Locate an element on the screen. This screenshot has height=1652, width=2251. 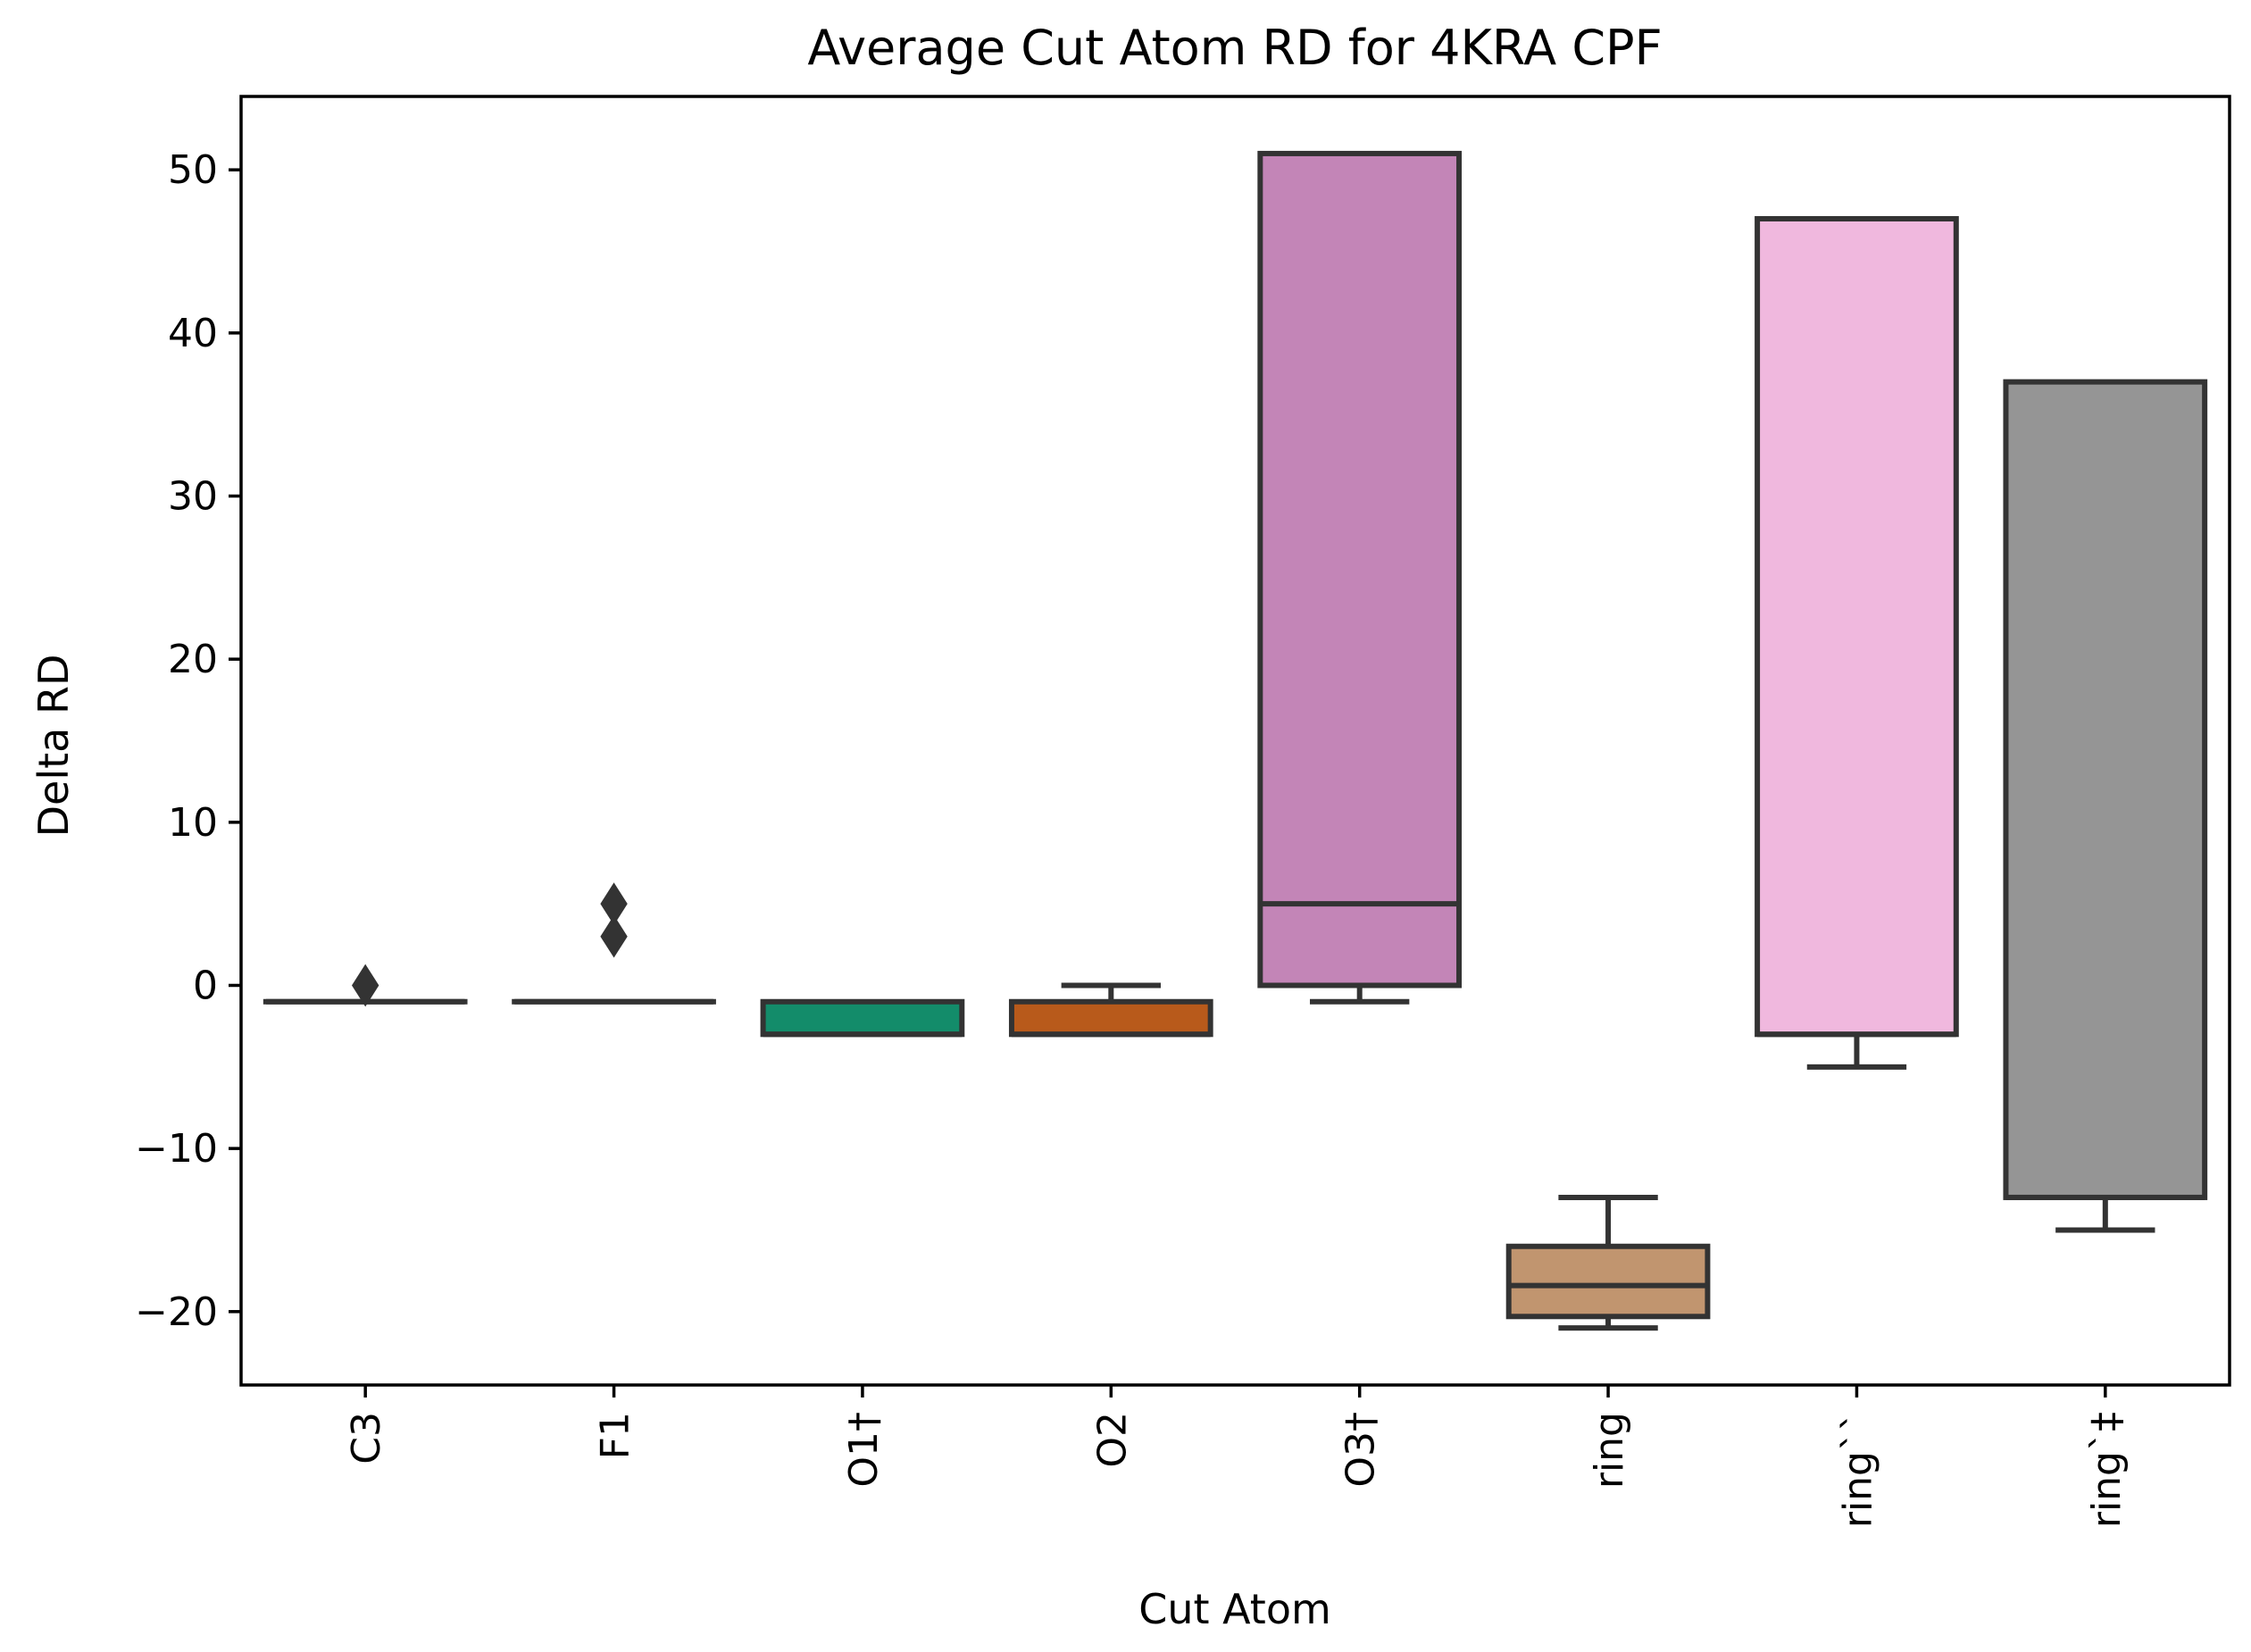
y-tick-label: 50 is located at coordinates (193, 170).